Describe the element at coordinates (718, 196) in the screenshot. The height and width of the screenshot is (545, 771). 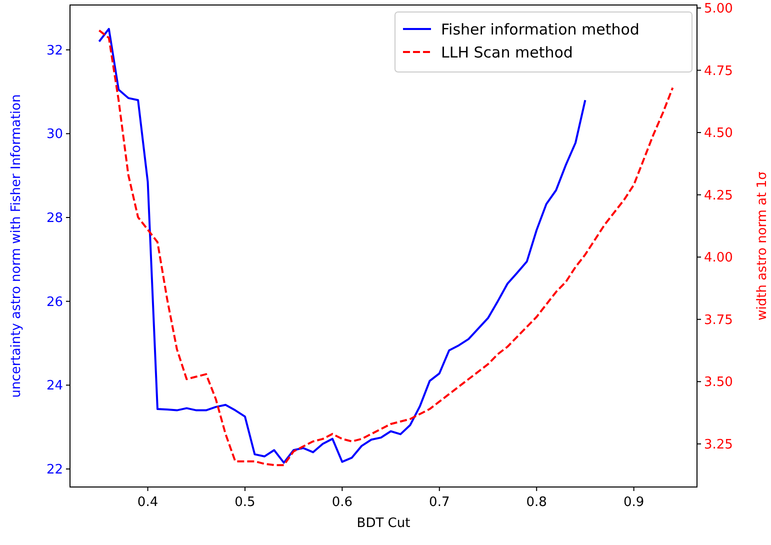
I see `y2-tick-label: 4.25` at that location.